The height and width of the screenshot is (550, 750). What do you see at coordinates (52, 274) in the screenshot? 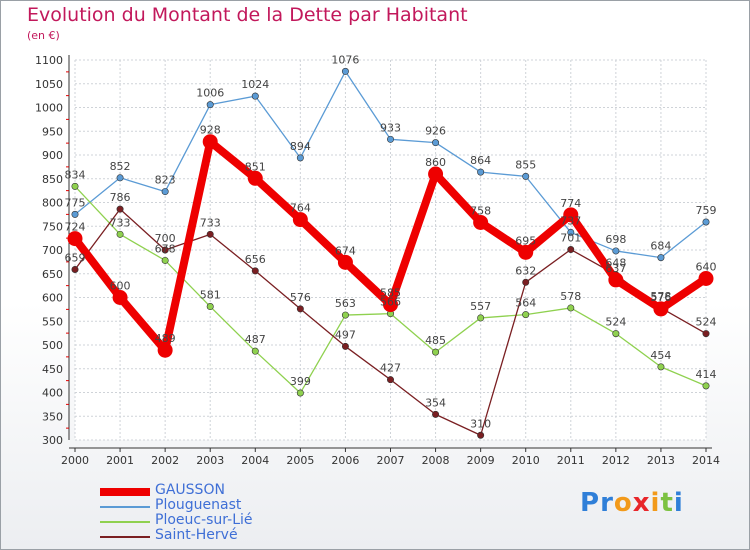
I see `y-tick-label: 650` at bounding box center [52, 274].